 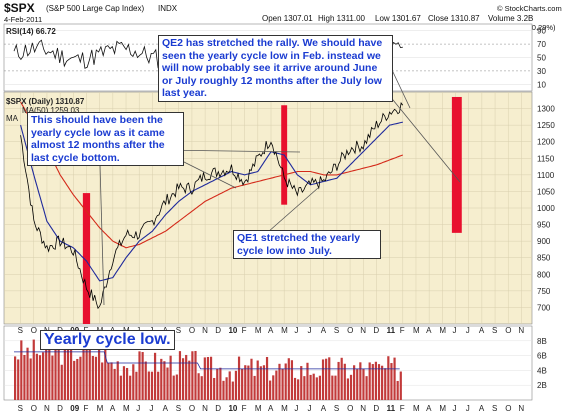 I want to click on price-tick-label: 1250, so click(x=546, y=125).